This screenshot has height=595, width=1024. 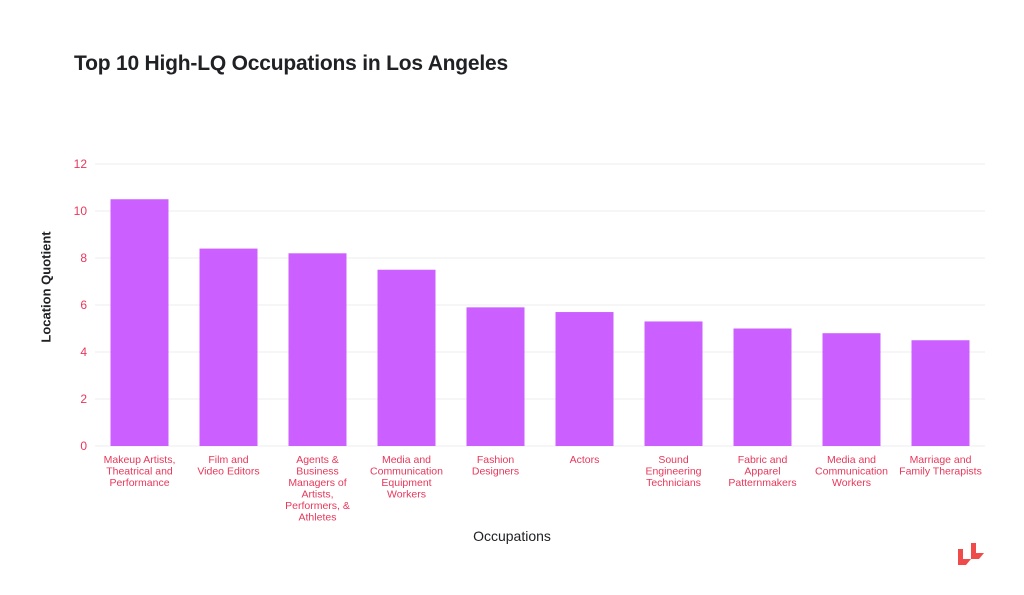 What do you see at coordinates (940, 466) in the screenshot?
I see `x-tick-label: Marriage and Family Therapists` at bounding box center [940, 466].